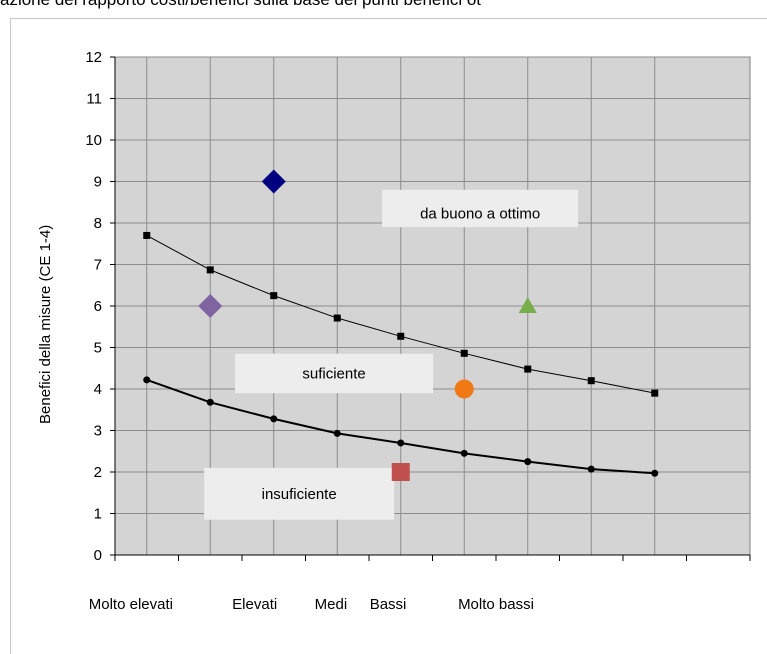  I want to click on x-category-label: Bassi, so click(388, 604).